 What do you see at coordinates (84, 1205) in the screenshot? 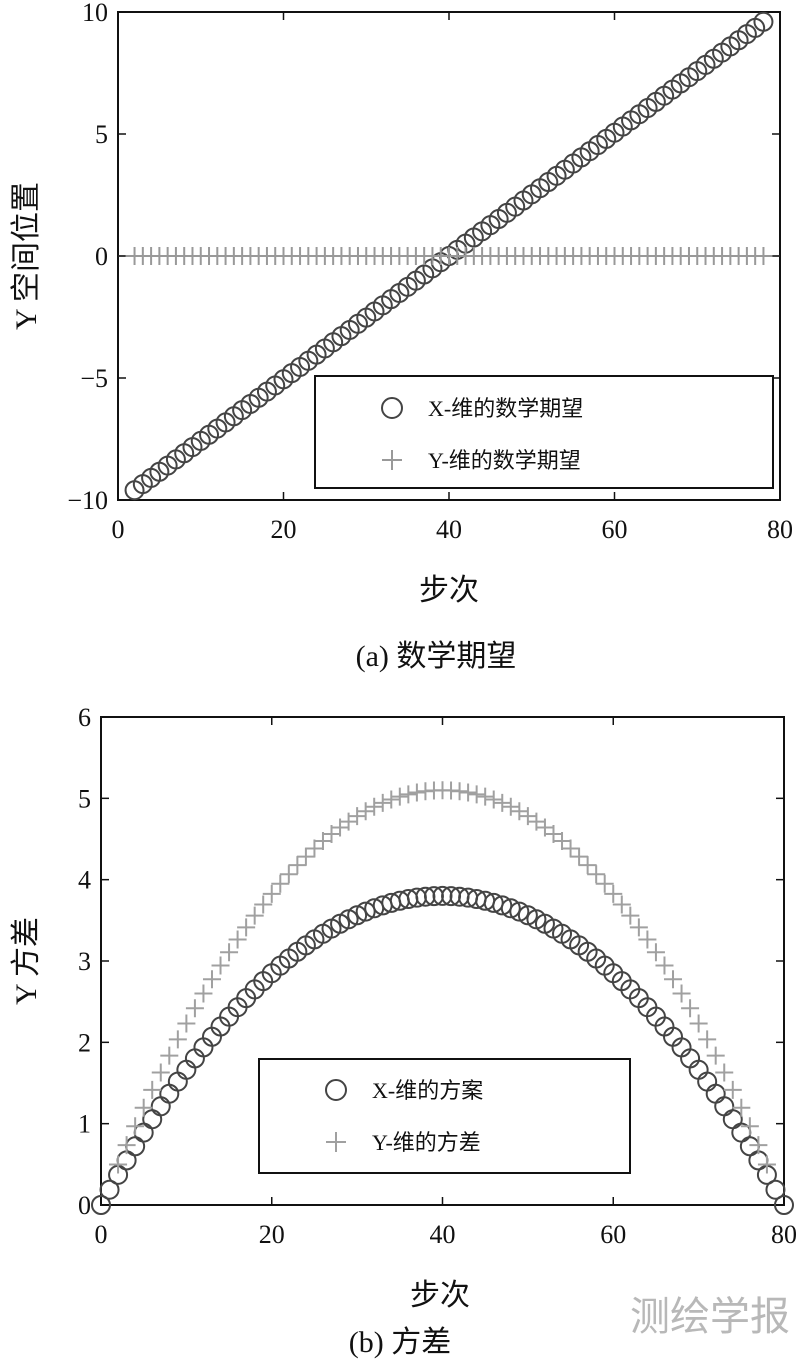
I see `y-tick-label: 0` at bounding box center [84, 1205].